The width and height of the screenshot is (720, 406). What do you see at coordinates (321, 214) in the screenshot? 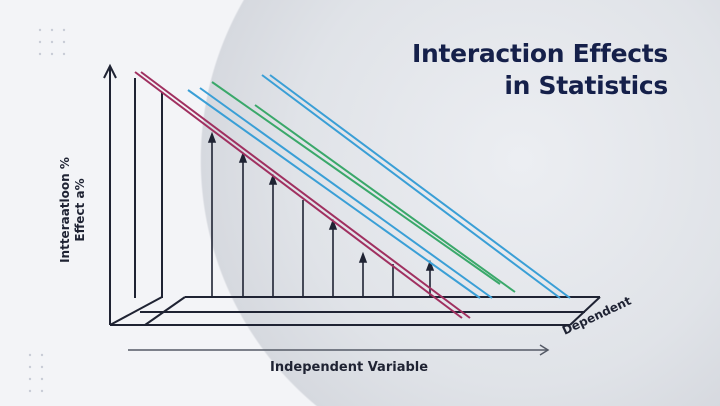
I see `effect-arrows` at bounding box center [321, 214].